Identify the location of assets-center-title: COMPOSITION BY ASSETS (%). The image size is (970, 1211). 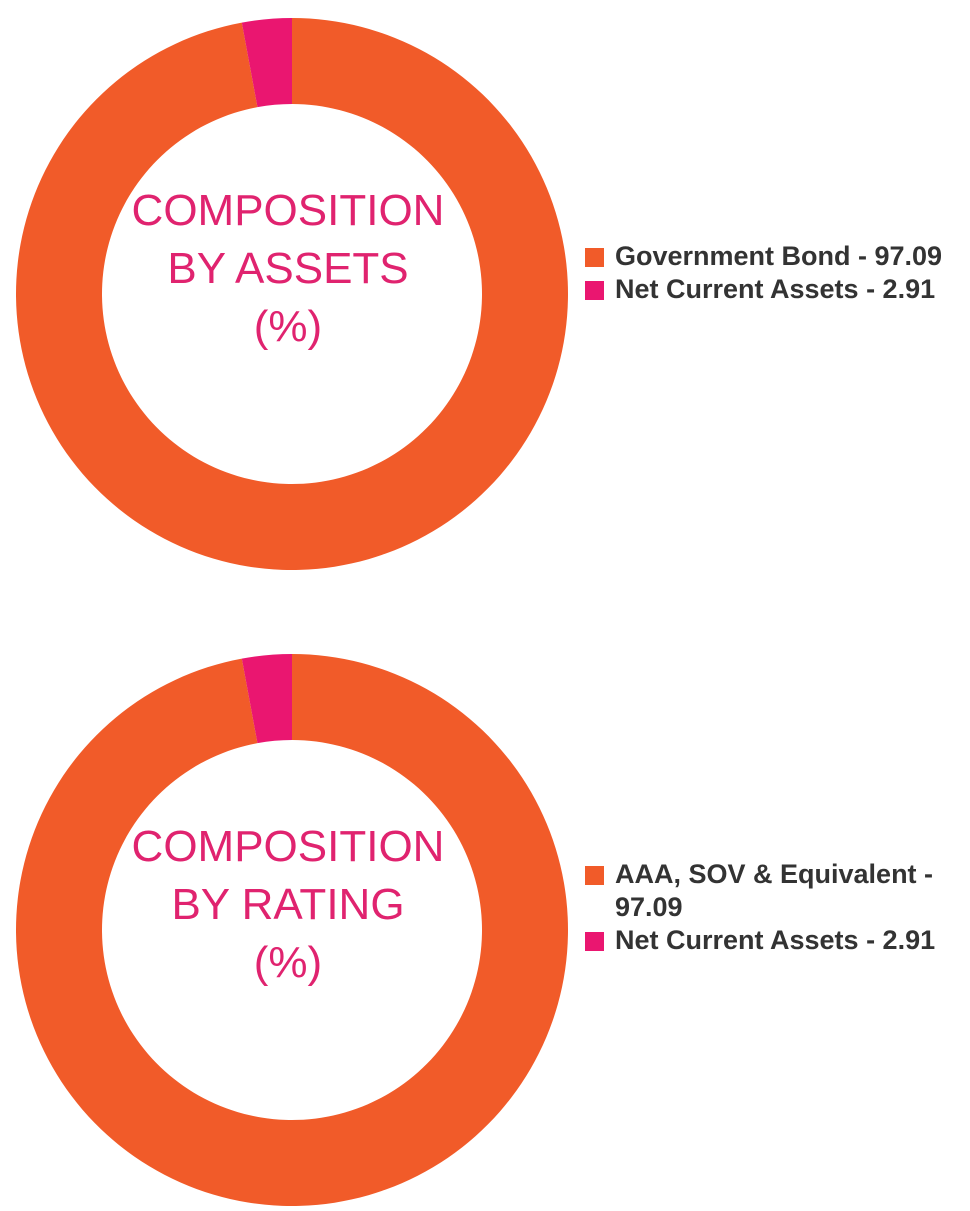
(288, 269).